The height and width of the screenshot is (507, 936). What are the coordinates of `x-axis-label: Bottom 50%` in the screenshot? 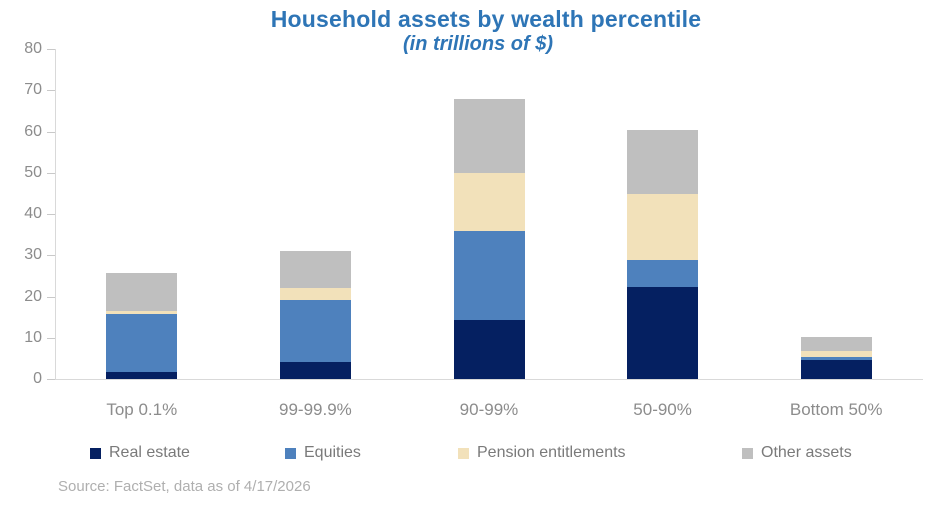 It's located at (836, 409).